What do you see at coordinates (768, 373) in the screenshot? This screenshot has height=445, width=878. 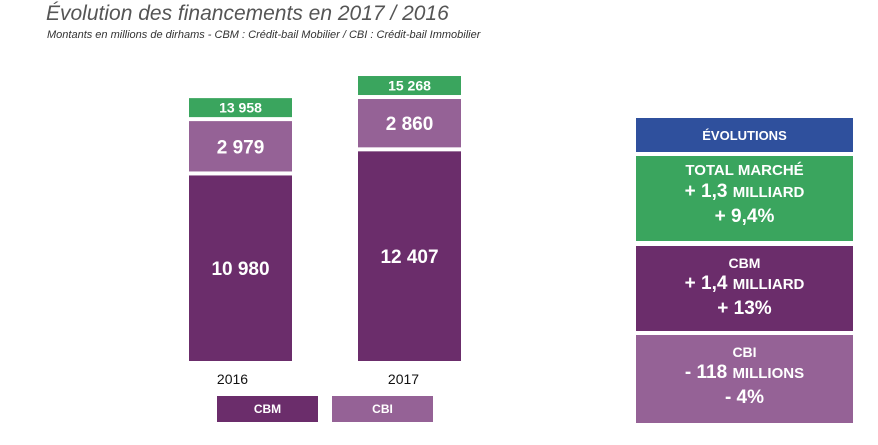 I see `evolution-cbi-amount-unit: MILLIONS` at bounding box center [768, 373].